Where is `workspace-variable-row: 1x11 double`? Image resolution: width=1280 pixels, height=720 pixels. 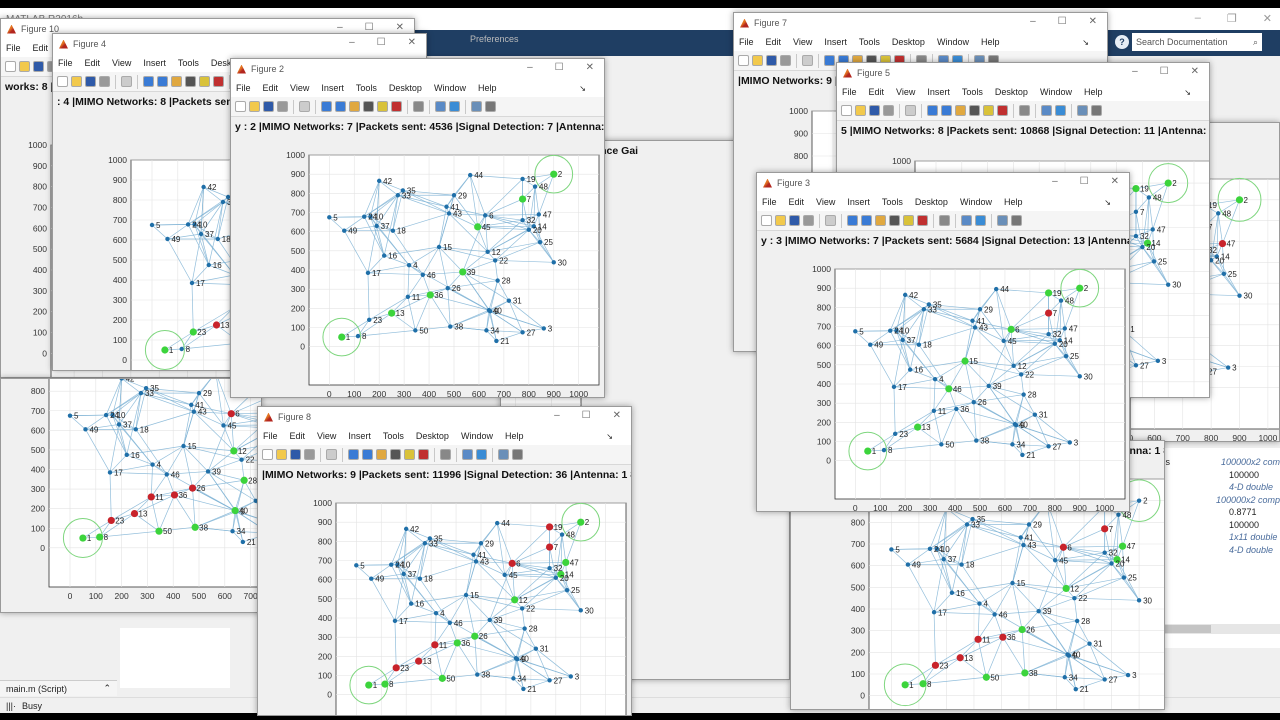
workspace-variable-row: 1x11 double is located at coordinates (1205, 537).